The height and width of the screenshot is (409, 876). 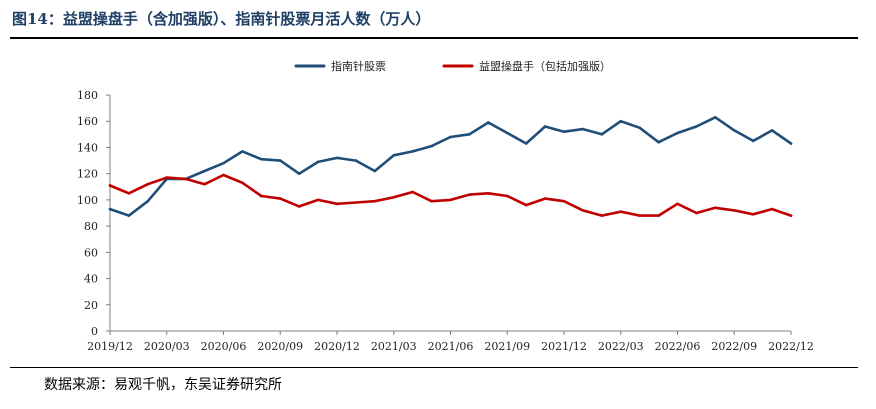 I want to click on x-tick-label: 2021/12, so click(x=564, y=346).